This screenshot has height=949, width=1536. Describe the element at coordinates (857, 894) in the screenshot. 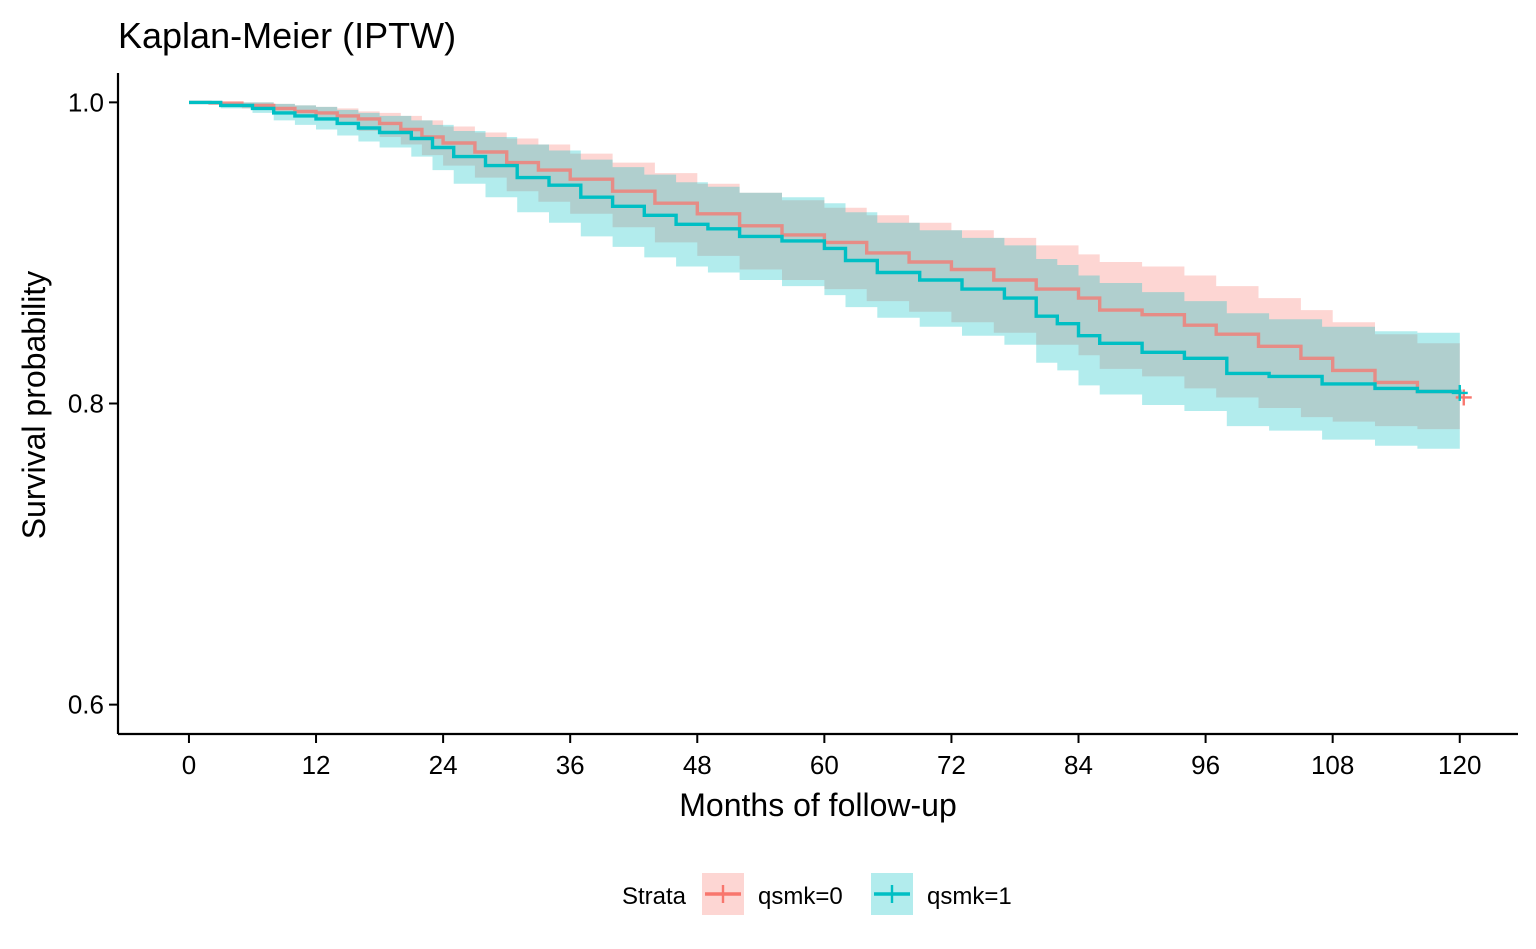

I see `legend-items: qsmk=0 qsmk=1` at that location.